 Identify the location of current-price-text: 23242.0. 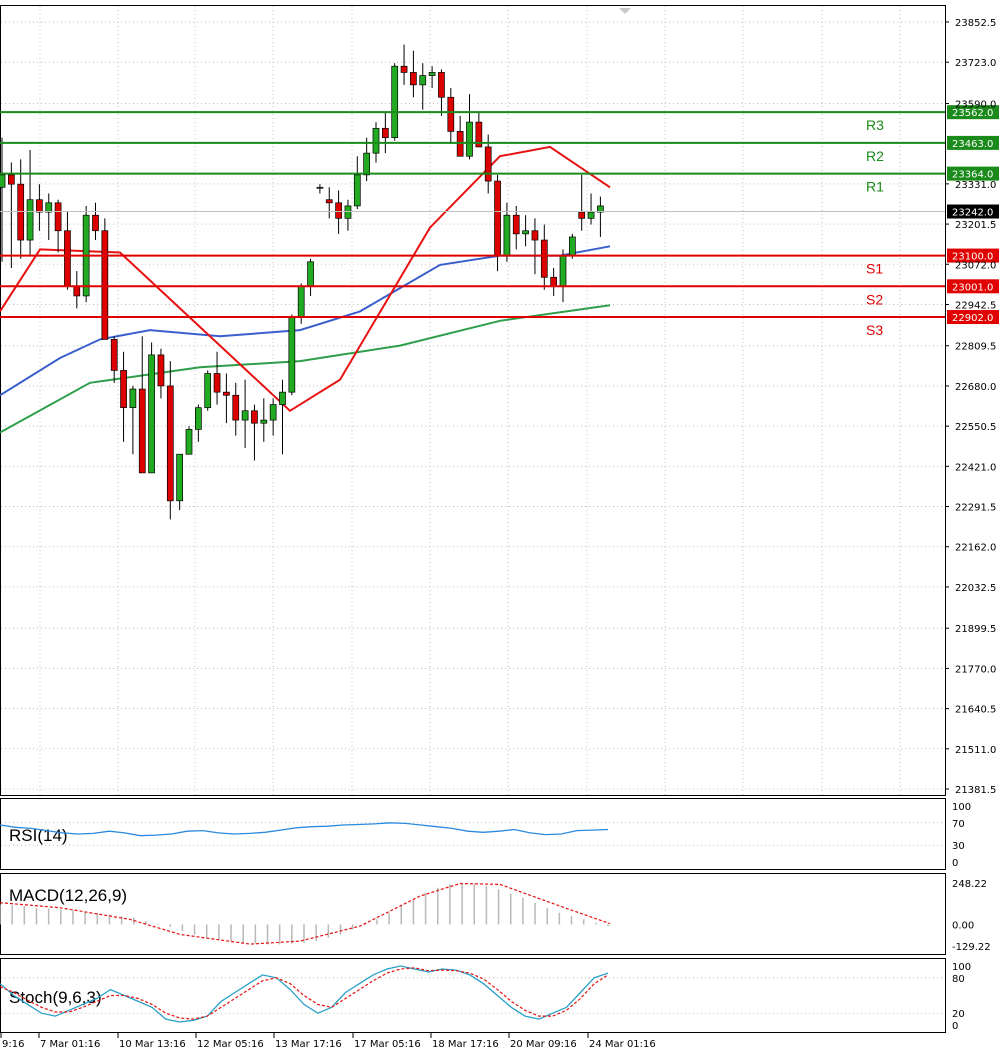
(972, 212).